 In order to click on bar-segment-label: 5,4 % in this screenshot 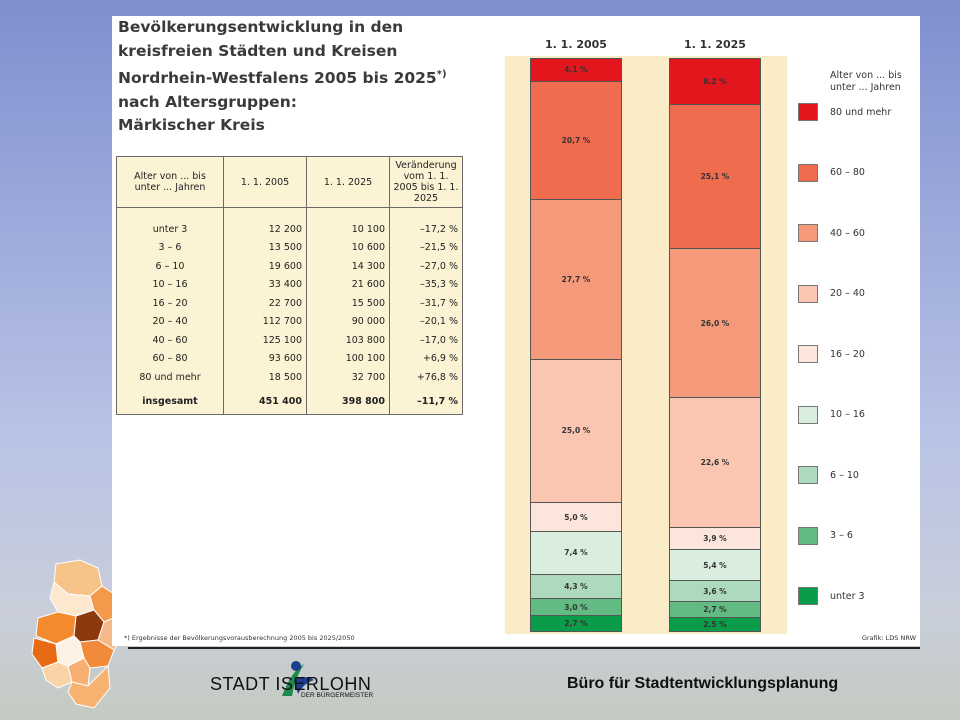, I will do `click(715, 565)`.